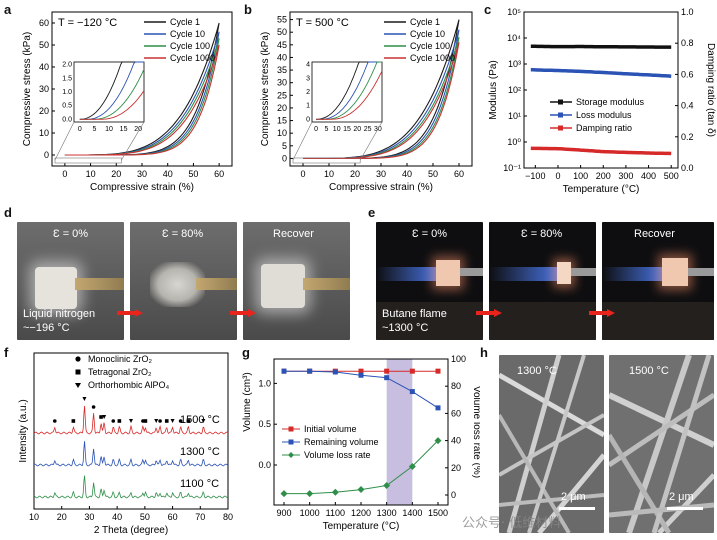  I want to click on x-tick-label: 1500, so click(438, 513).